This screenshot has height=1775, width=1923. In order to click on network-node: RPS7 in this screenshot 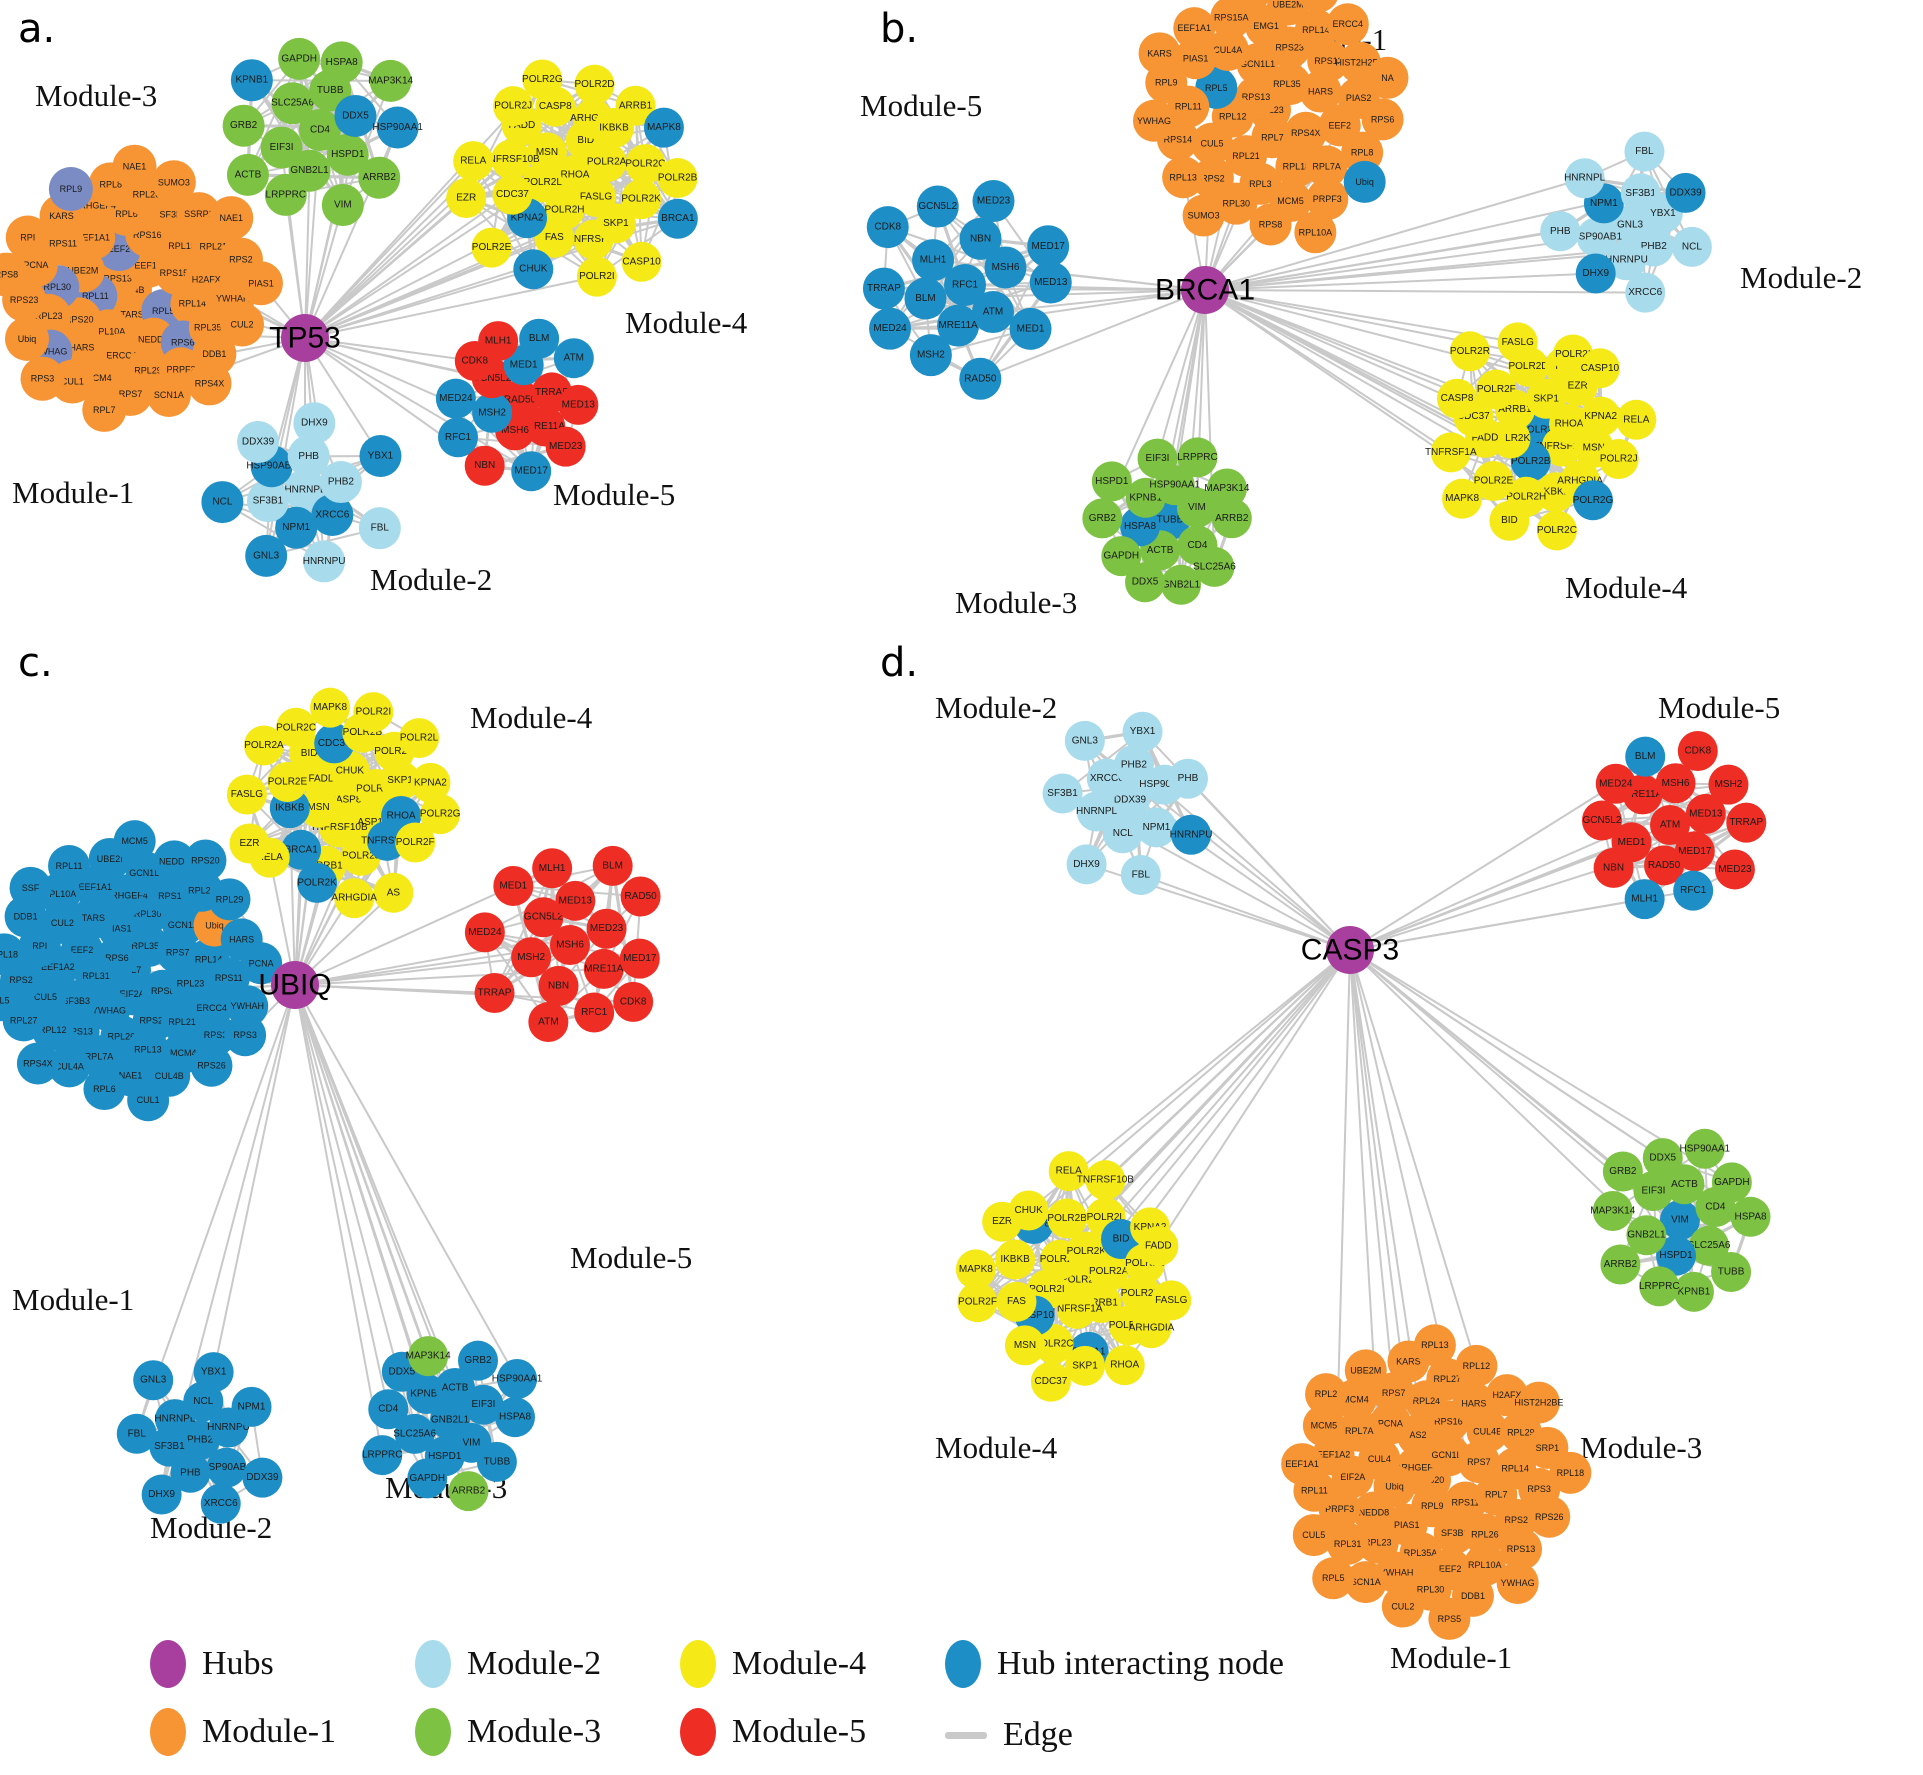, I will do `click(1393, 1393)`.